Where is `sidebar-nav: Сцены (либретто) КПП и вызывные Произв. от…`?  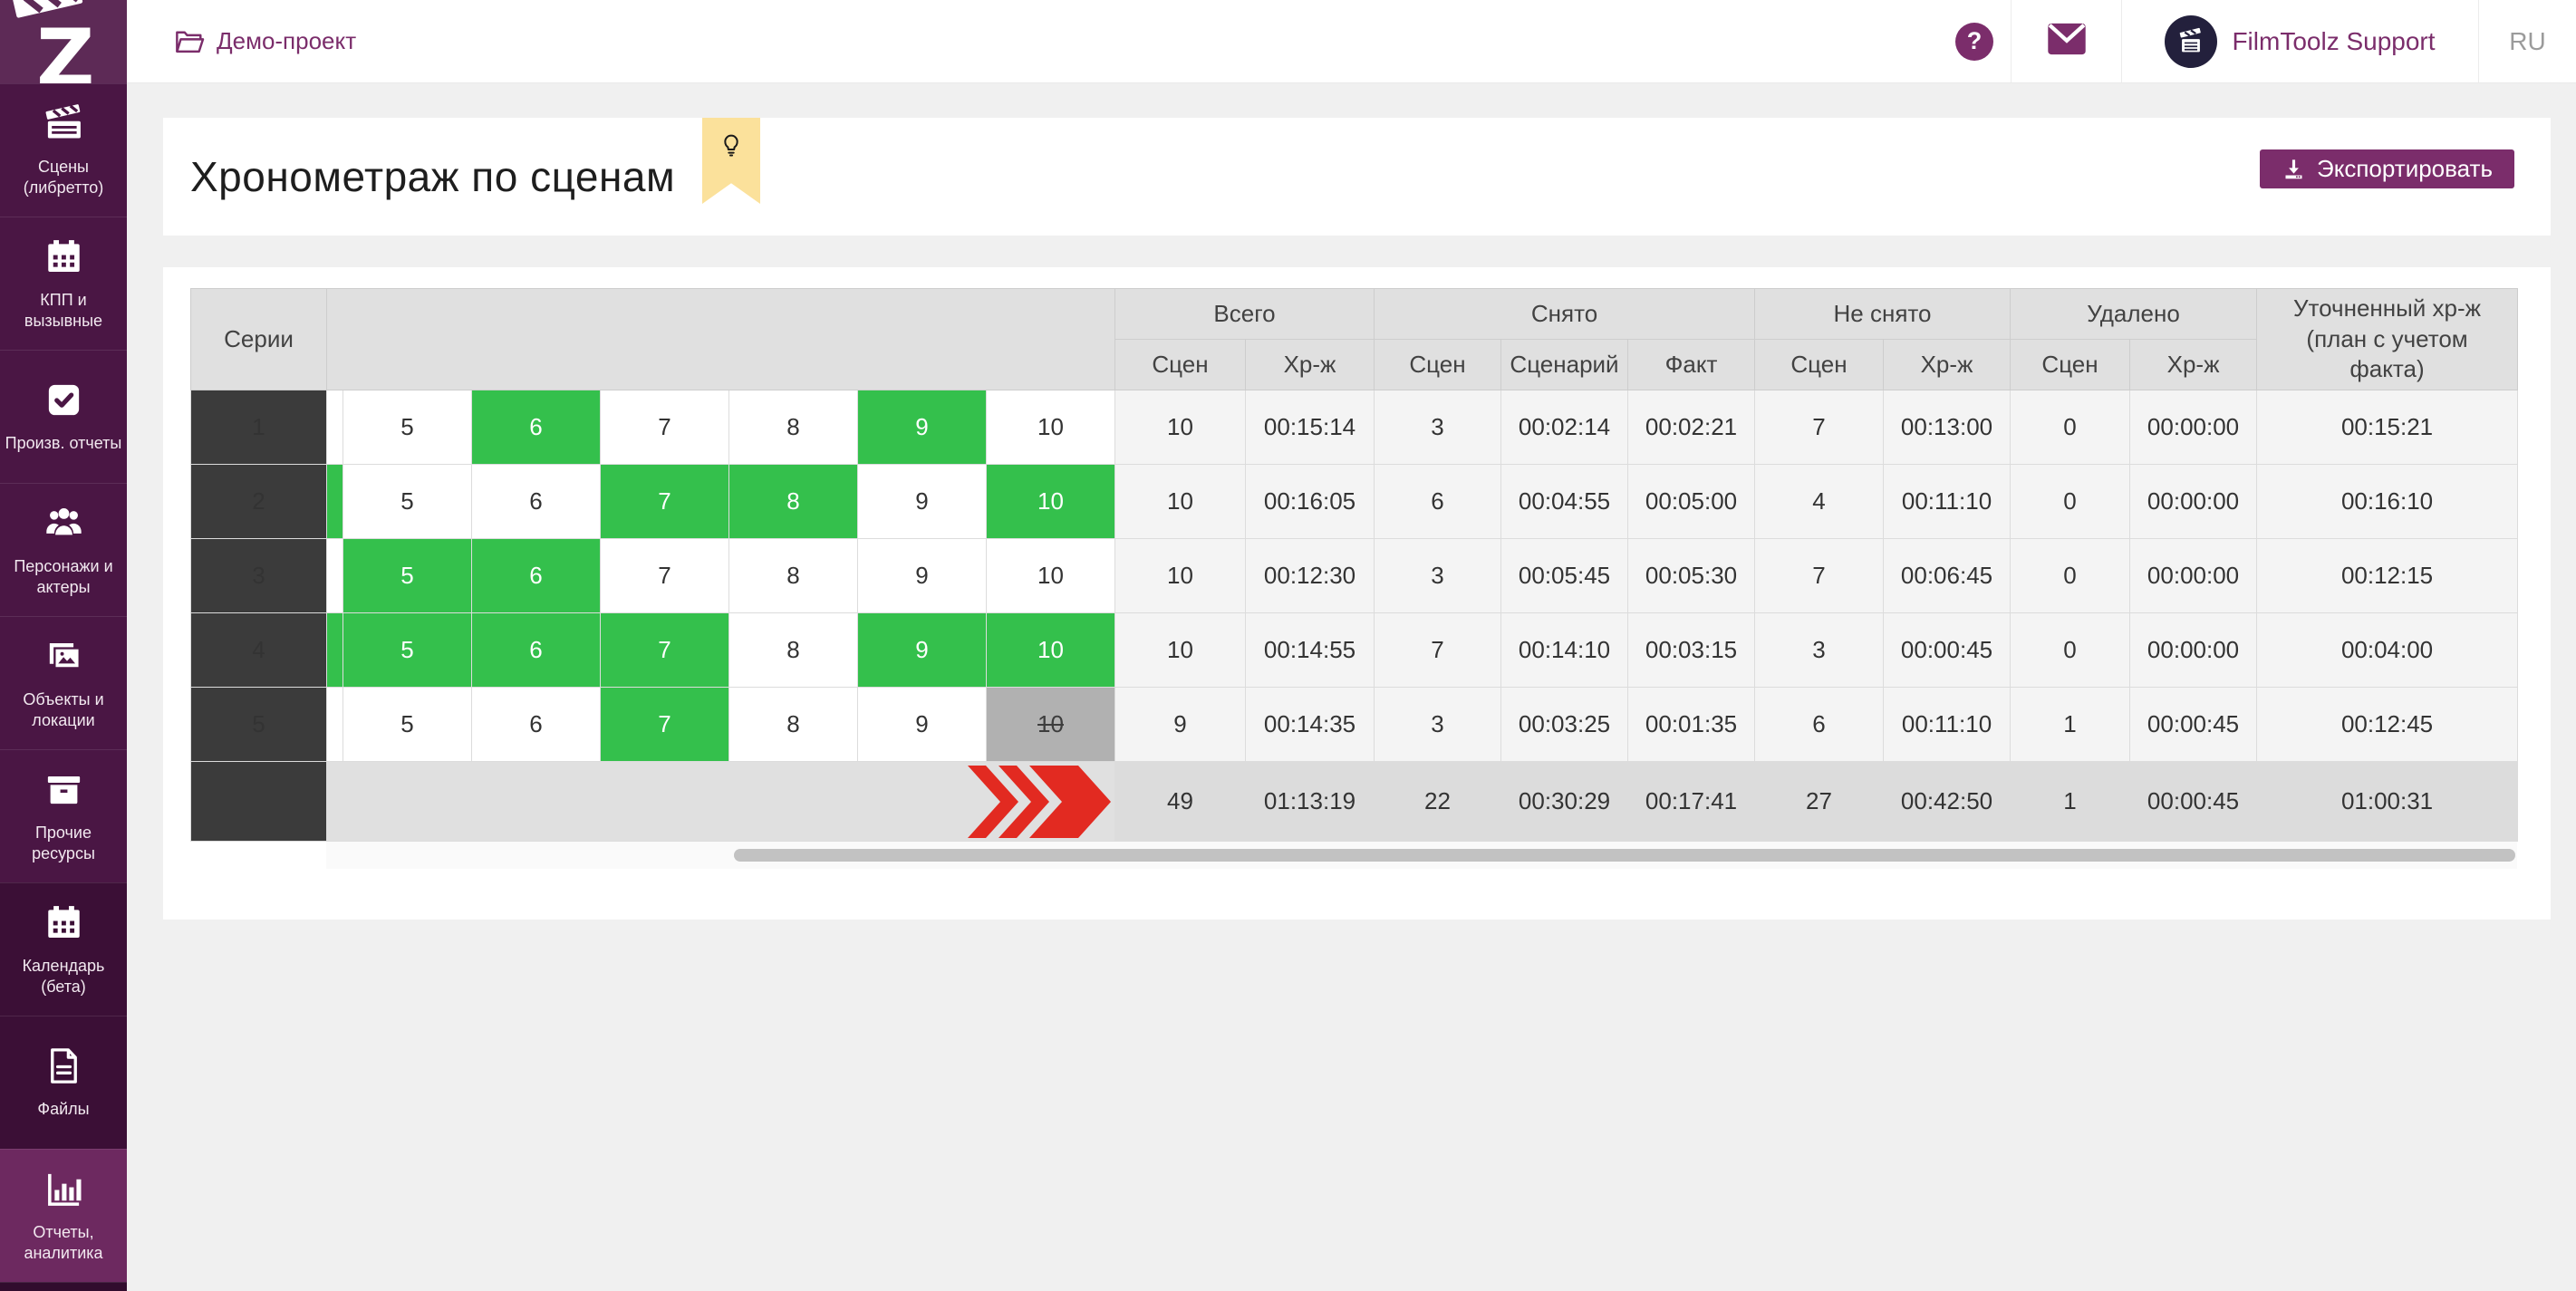 sidebar-nav: Сцены (либретто) КПП и вызывные Произв. от… is located at coordinates (63, 682).